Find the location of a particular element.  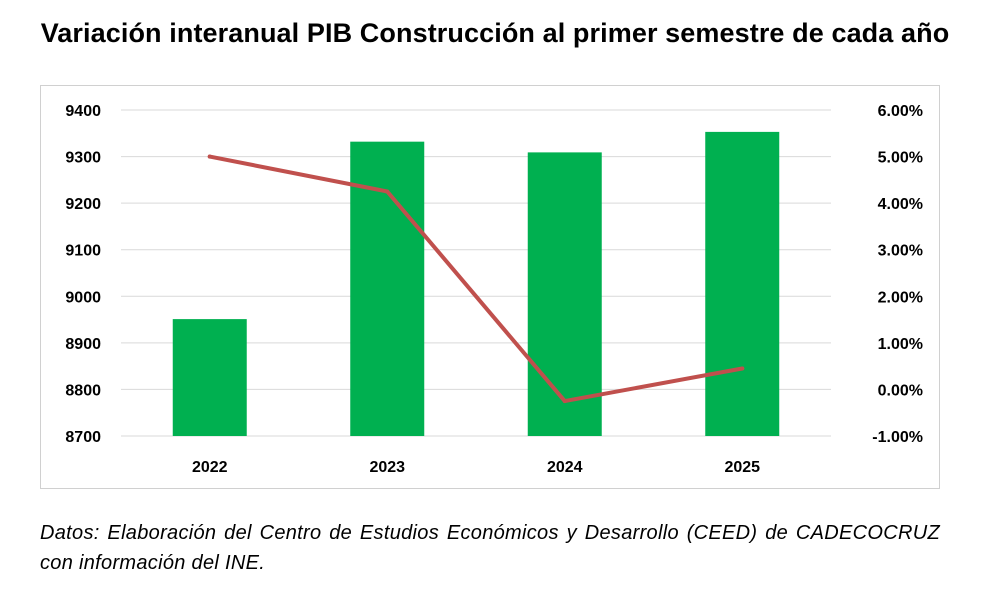

y-tick-label-left: 8900 is located at coordinates (83, 344).